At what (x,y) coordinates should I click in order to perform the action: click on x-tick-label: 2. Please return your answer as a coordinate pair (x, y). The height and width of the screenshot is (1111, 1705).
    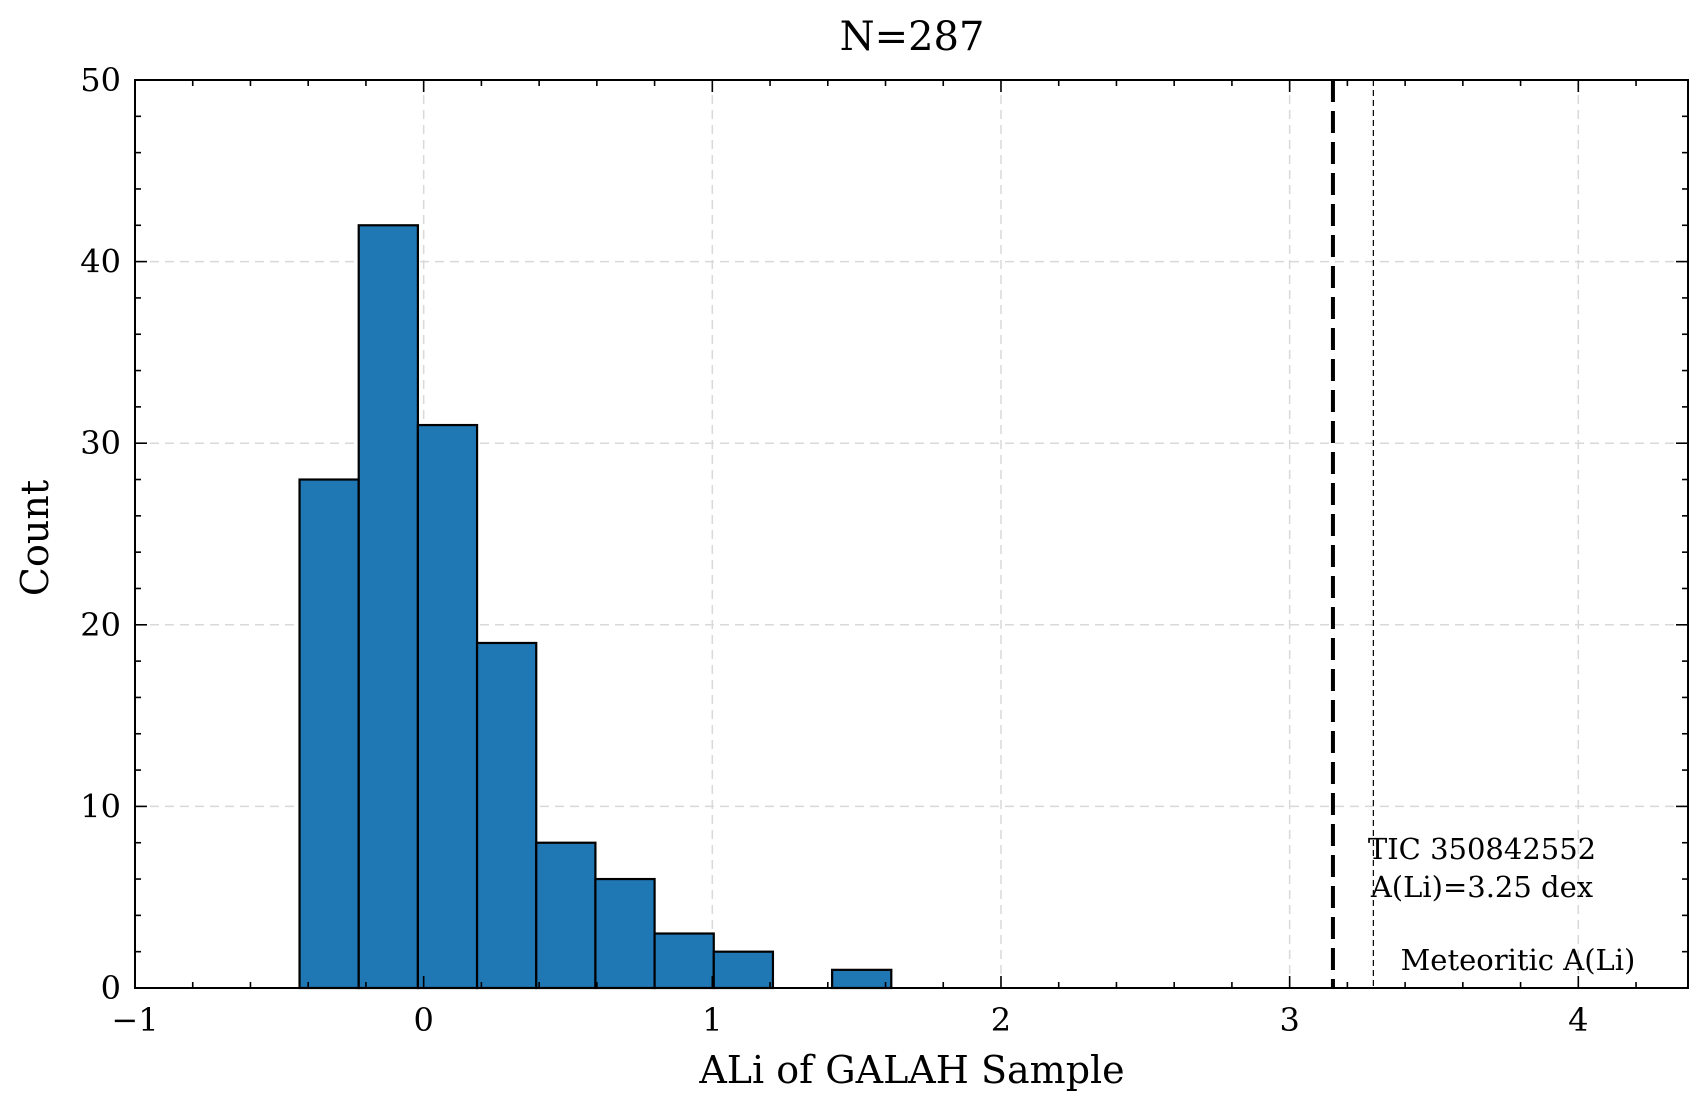
    Looking at the image, I should click on (1001, 1020).